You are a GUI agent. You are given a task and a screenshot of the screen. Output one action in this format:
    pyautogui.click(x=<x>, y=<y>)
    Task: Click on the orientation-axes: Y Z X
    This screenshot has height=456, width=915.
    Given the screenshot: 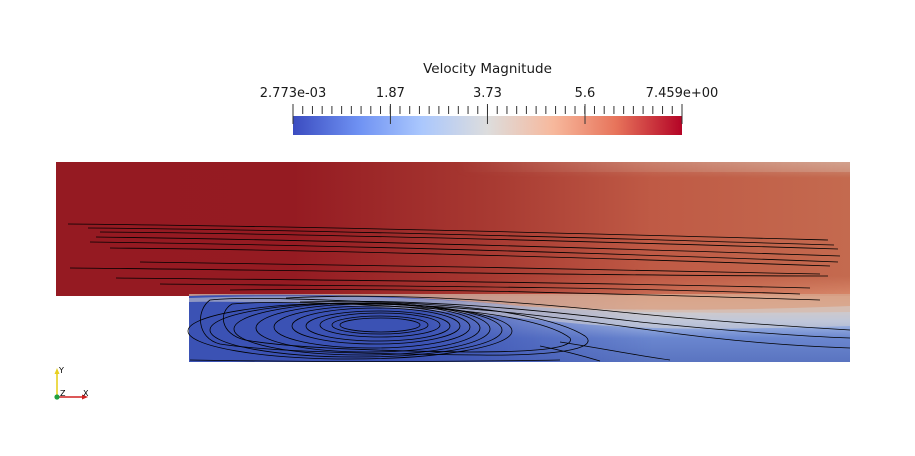 What is the action you would take?
    pyautogui.click(x=71, y=383)
    